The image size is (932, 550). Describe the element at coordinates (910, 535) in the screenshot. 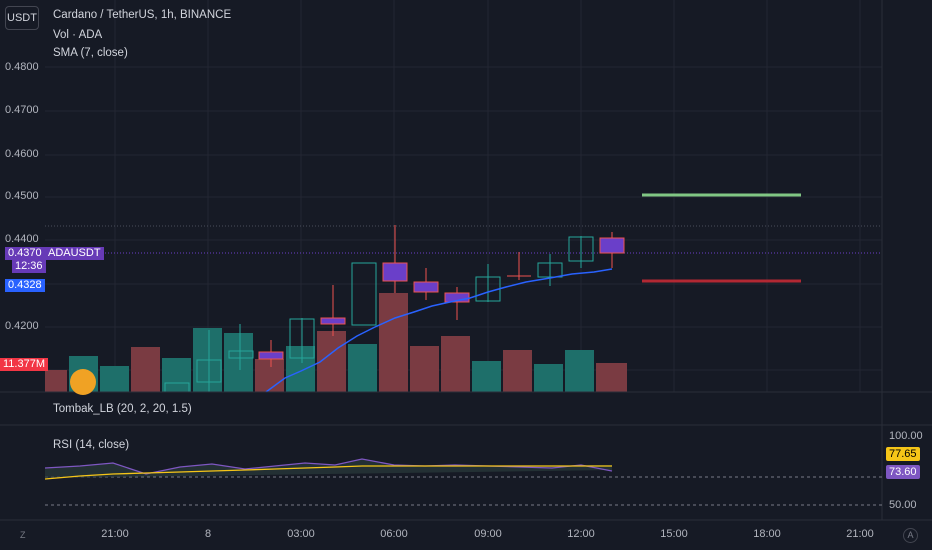

I see `auto-scale-button: A` at that location.